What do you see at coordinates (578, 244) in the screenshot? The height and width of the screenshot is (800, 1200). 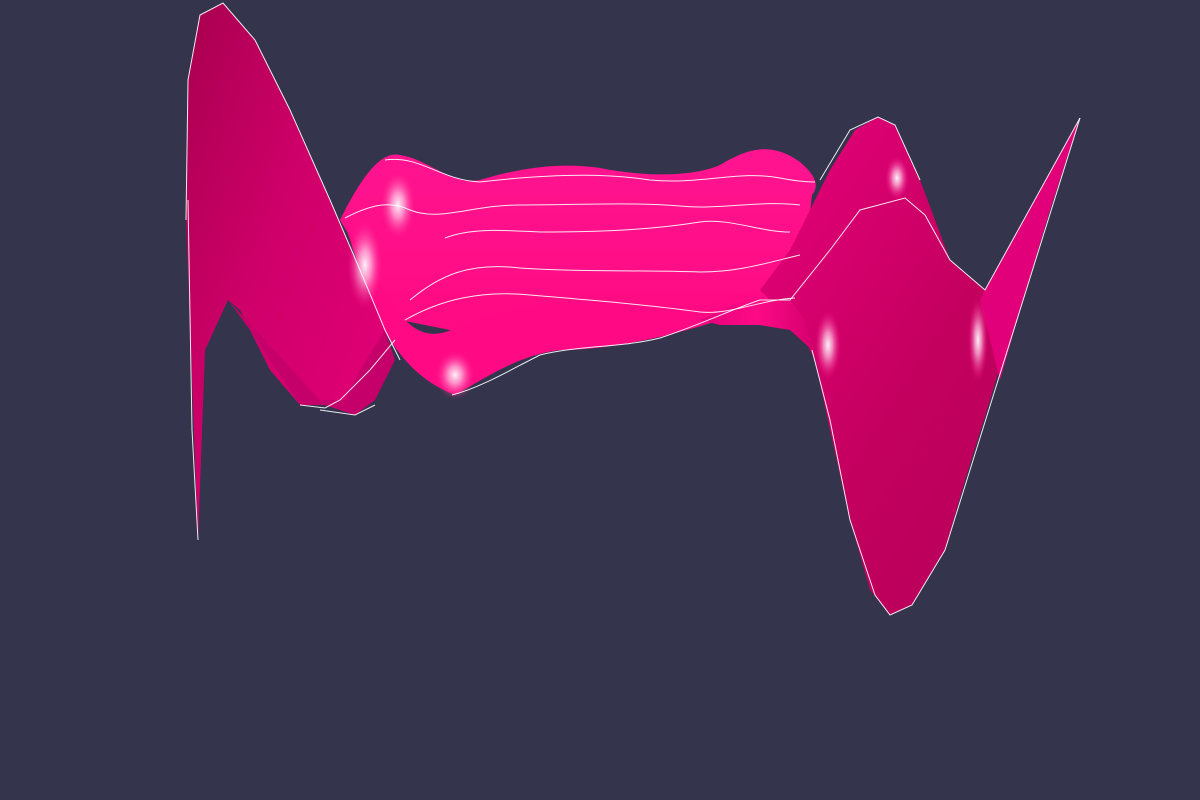 I see `surface-back-sheet` at bounding box center [578, 244].